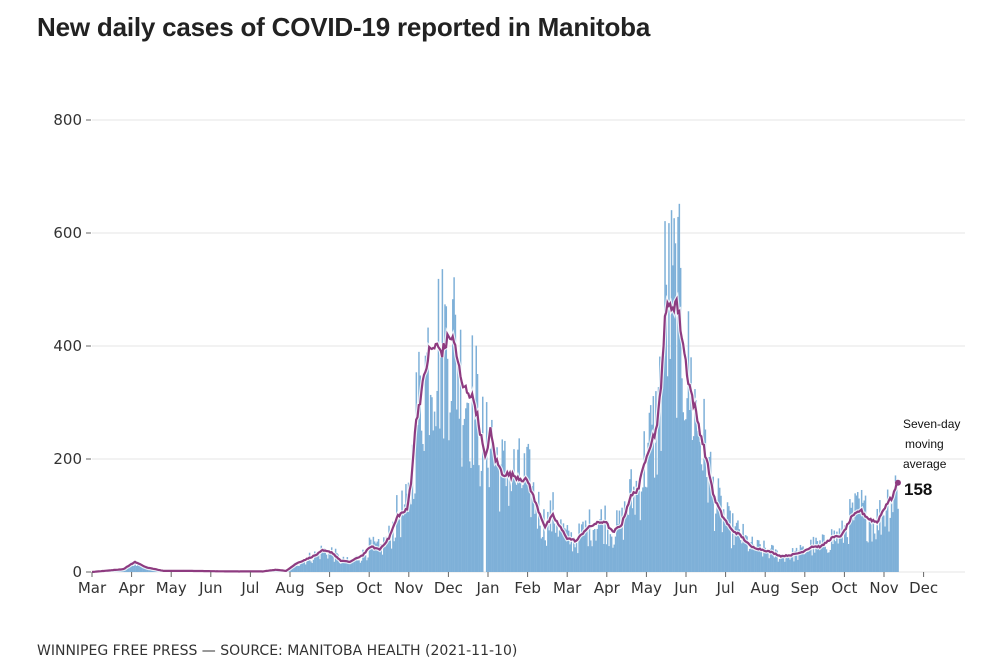  I want to click on x-tick-label: Nov, so click(883, 588).